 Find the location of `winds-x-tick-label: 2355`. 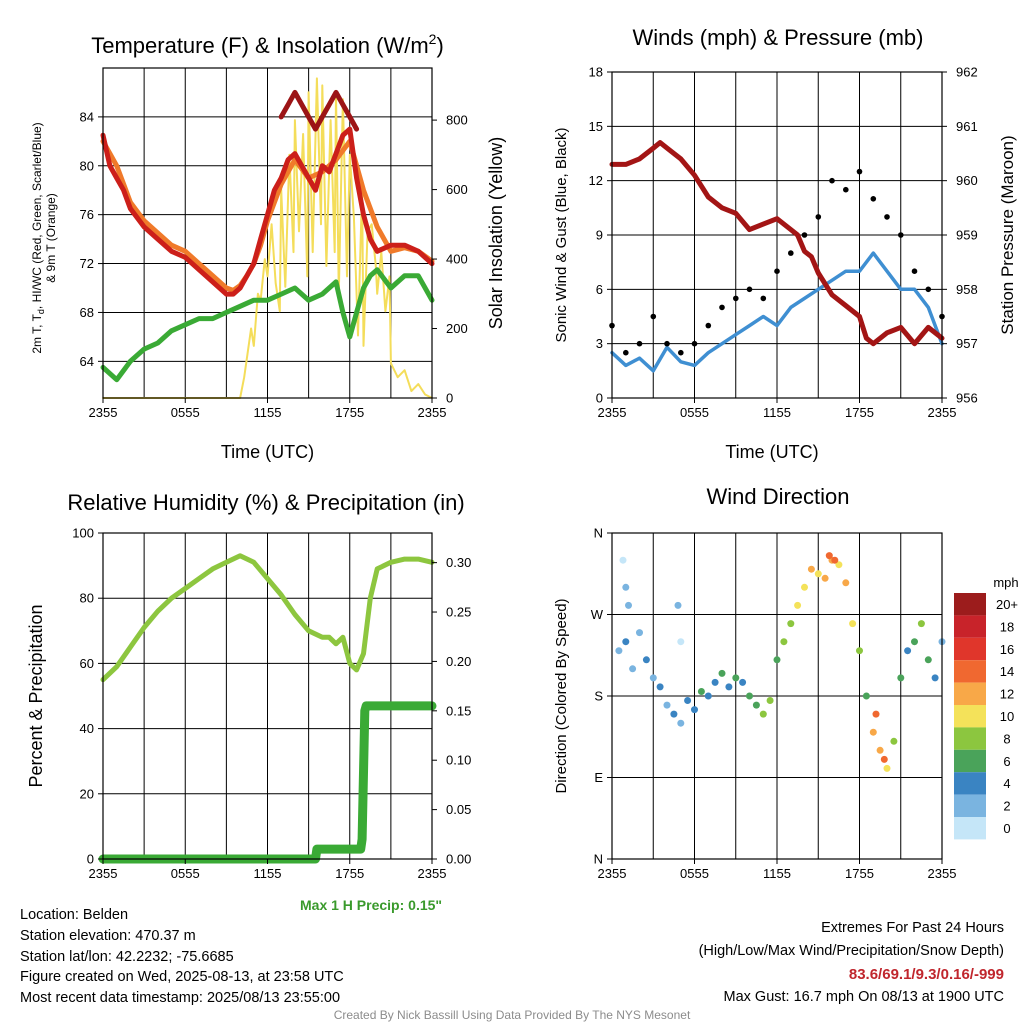

winds-x-tick-label: 2355 is located at coordinates (612, 412).